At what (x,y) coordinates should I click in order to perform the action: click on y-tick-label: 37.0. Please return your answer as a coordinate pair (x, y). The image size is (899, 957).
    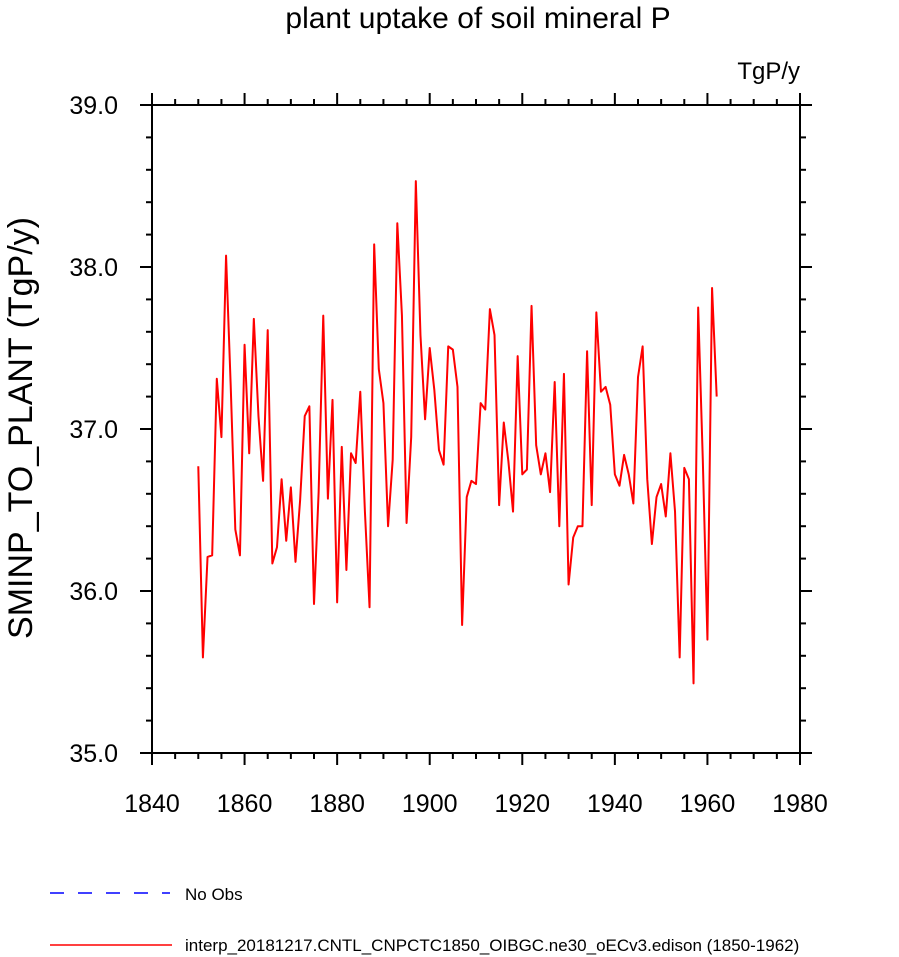
    Looking at the image, I should click on (93, 430).